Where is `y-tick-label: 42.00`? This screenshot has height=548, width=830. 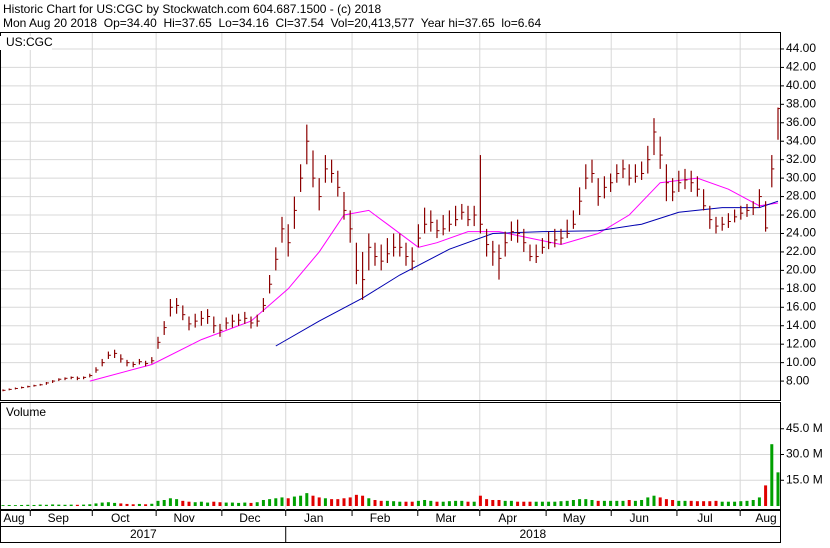
y-tick-label: 42.00 is located at coordinates (801, 67).